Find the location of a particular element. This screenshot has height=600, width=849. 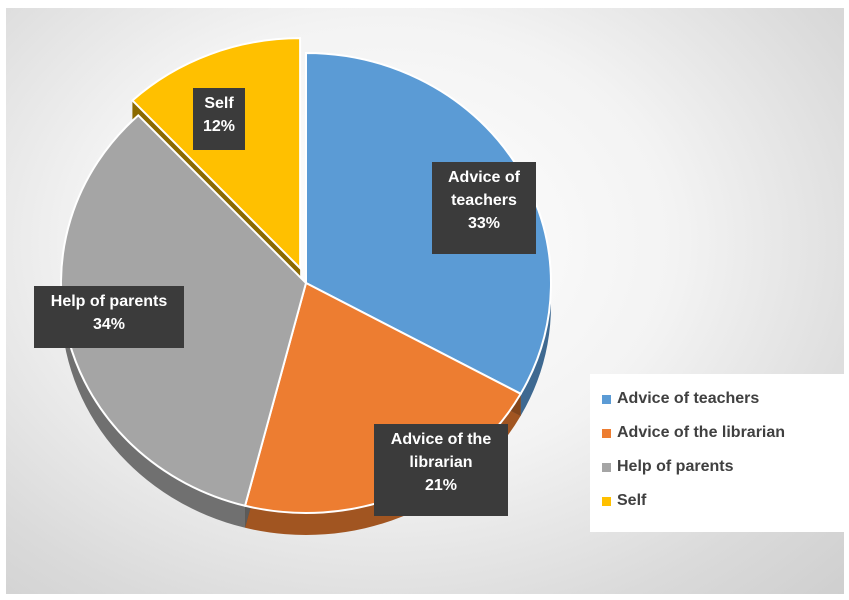

legend-item-help-of-parents: Help of parents is located at coordinates (725, 467).